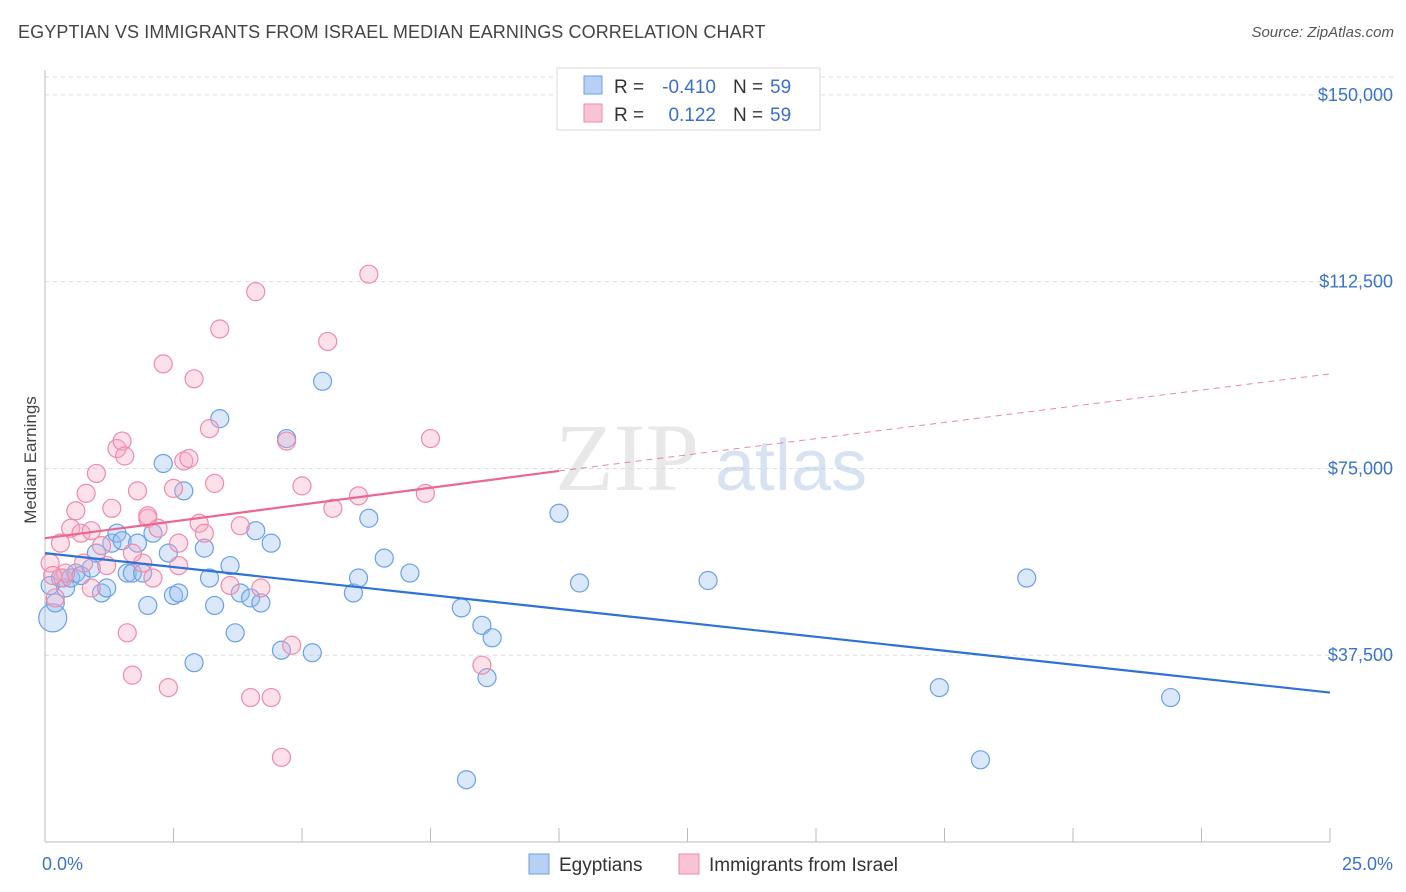  What do you see at coordinates (780, 87) in the screenshot?
I see `legend-n-value-0: 59` at bounding box center [780, 87].